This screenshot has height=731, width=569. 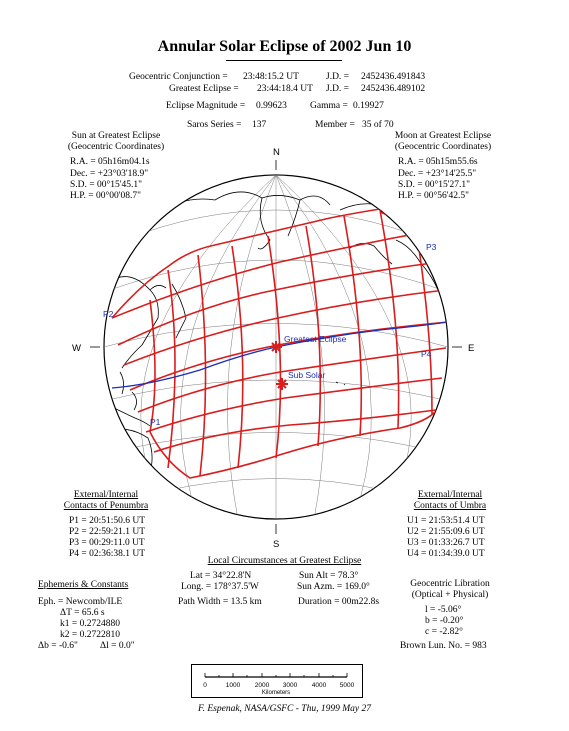 What do you see at coordinates (368, 106) in the screenshot?
I see `gamma-value: 0.19927` at bounding box center [368, 106].